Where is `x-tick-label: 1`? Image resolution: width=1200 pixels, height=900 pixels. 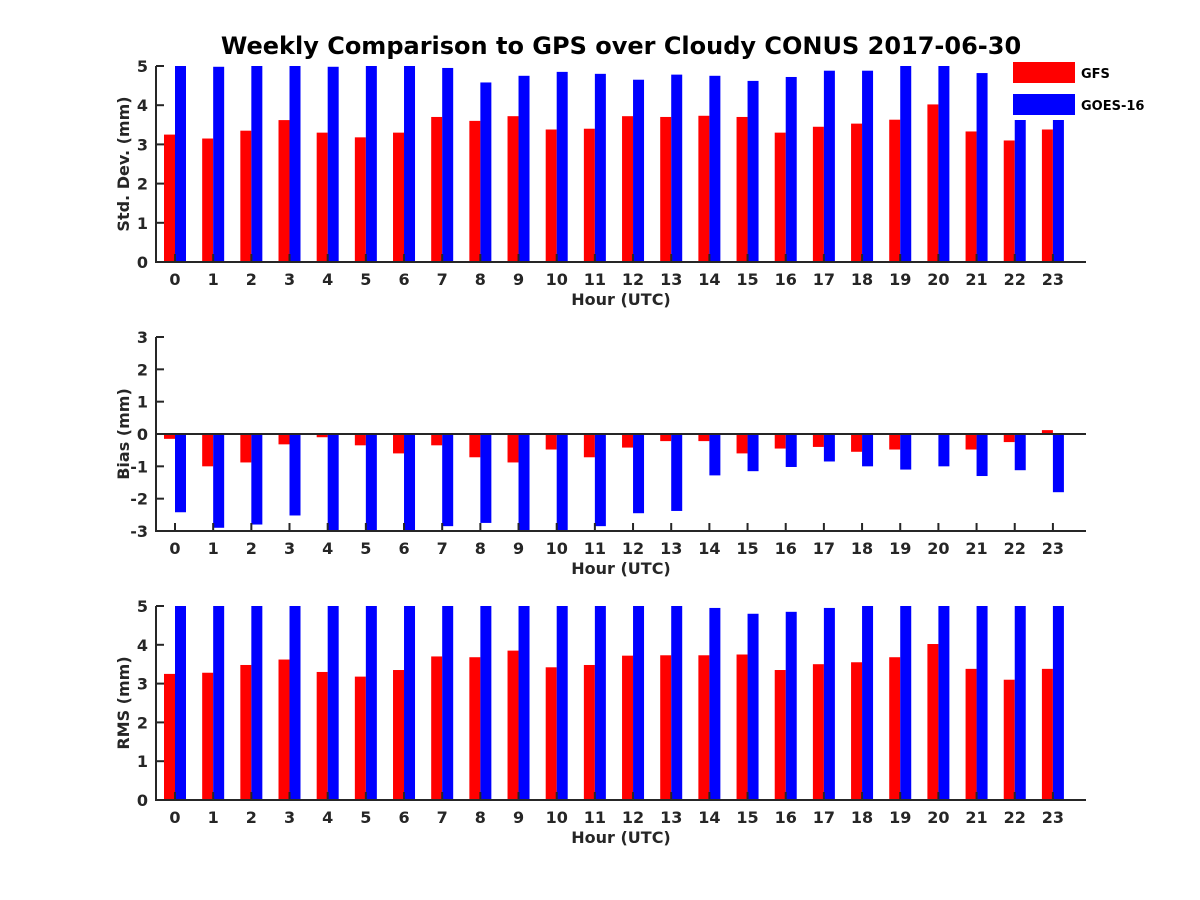 x-tick-label: 1 is located at coordinates (213, 279).